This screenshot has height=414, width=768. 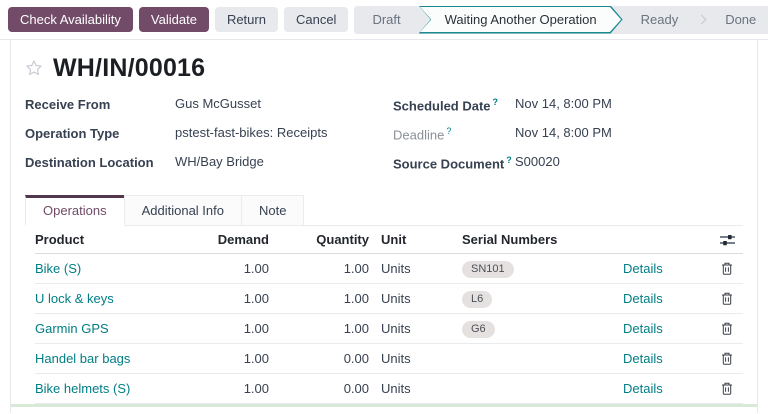 What do you see at coordinates (384, 405) in the screenshot?
I see `next-row-highlight` at bounding box center [384, 405].